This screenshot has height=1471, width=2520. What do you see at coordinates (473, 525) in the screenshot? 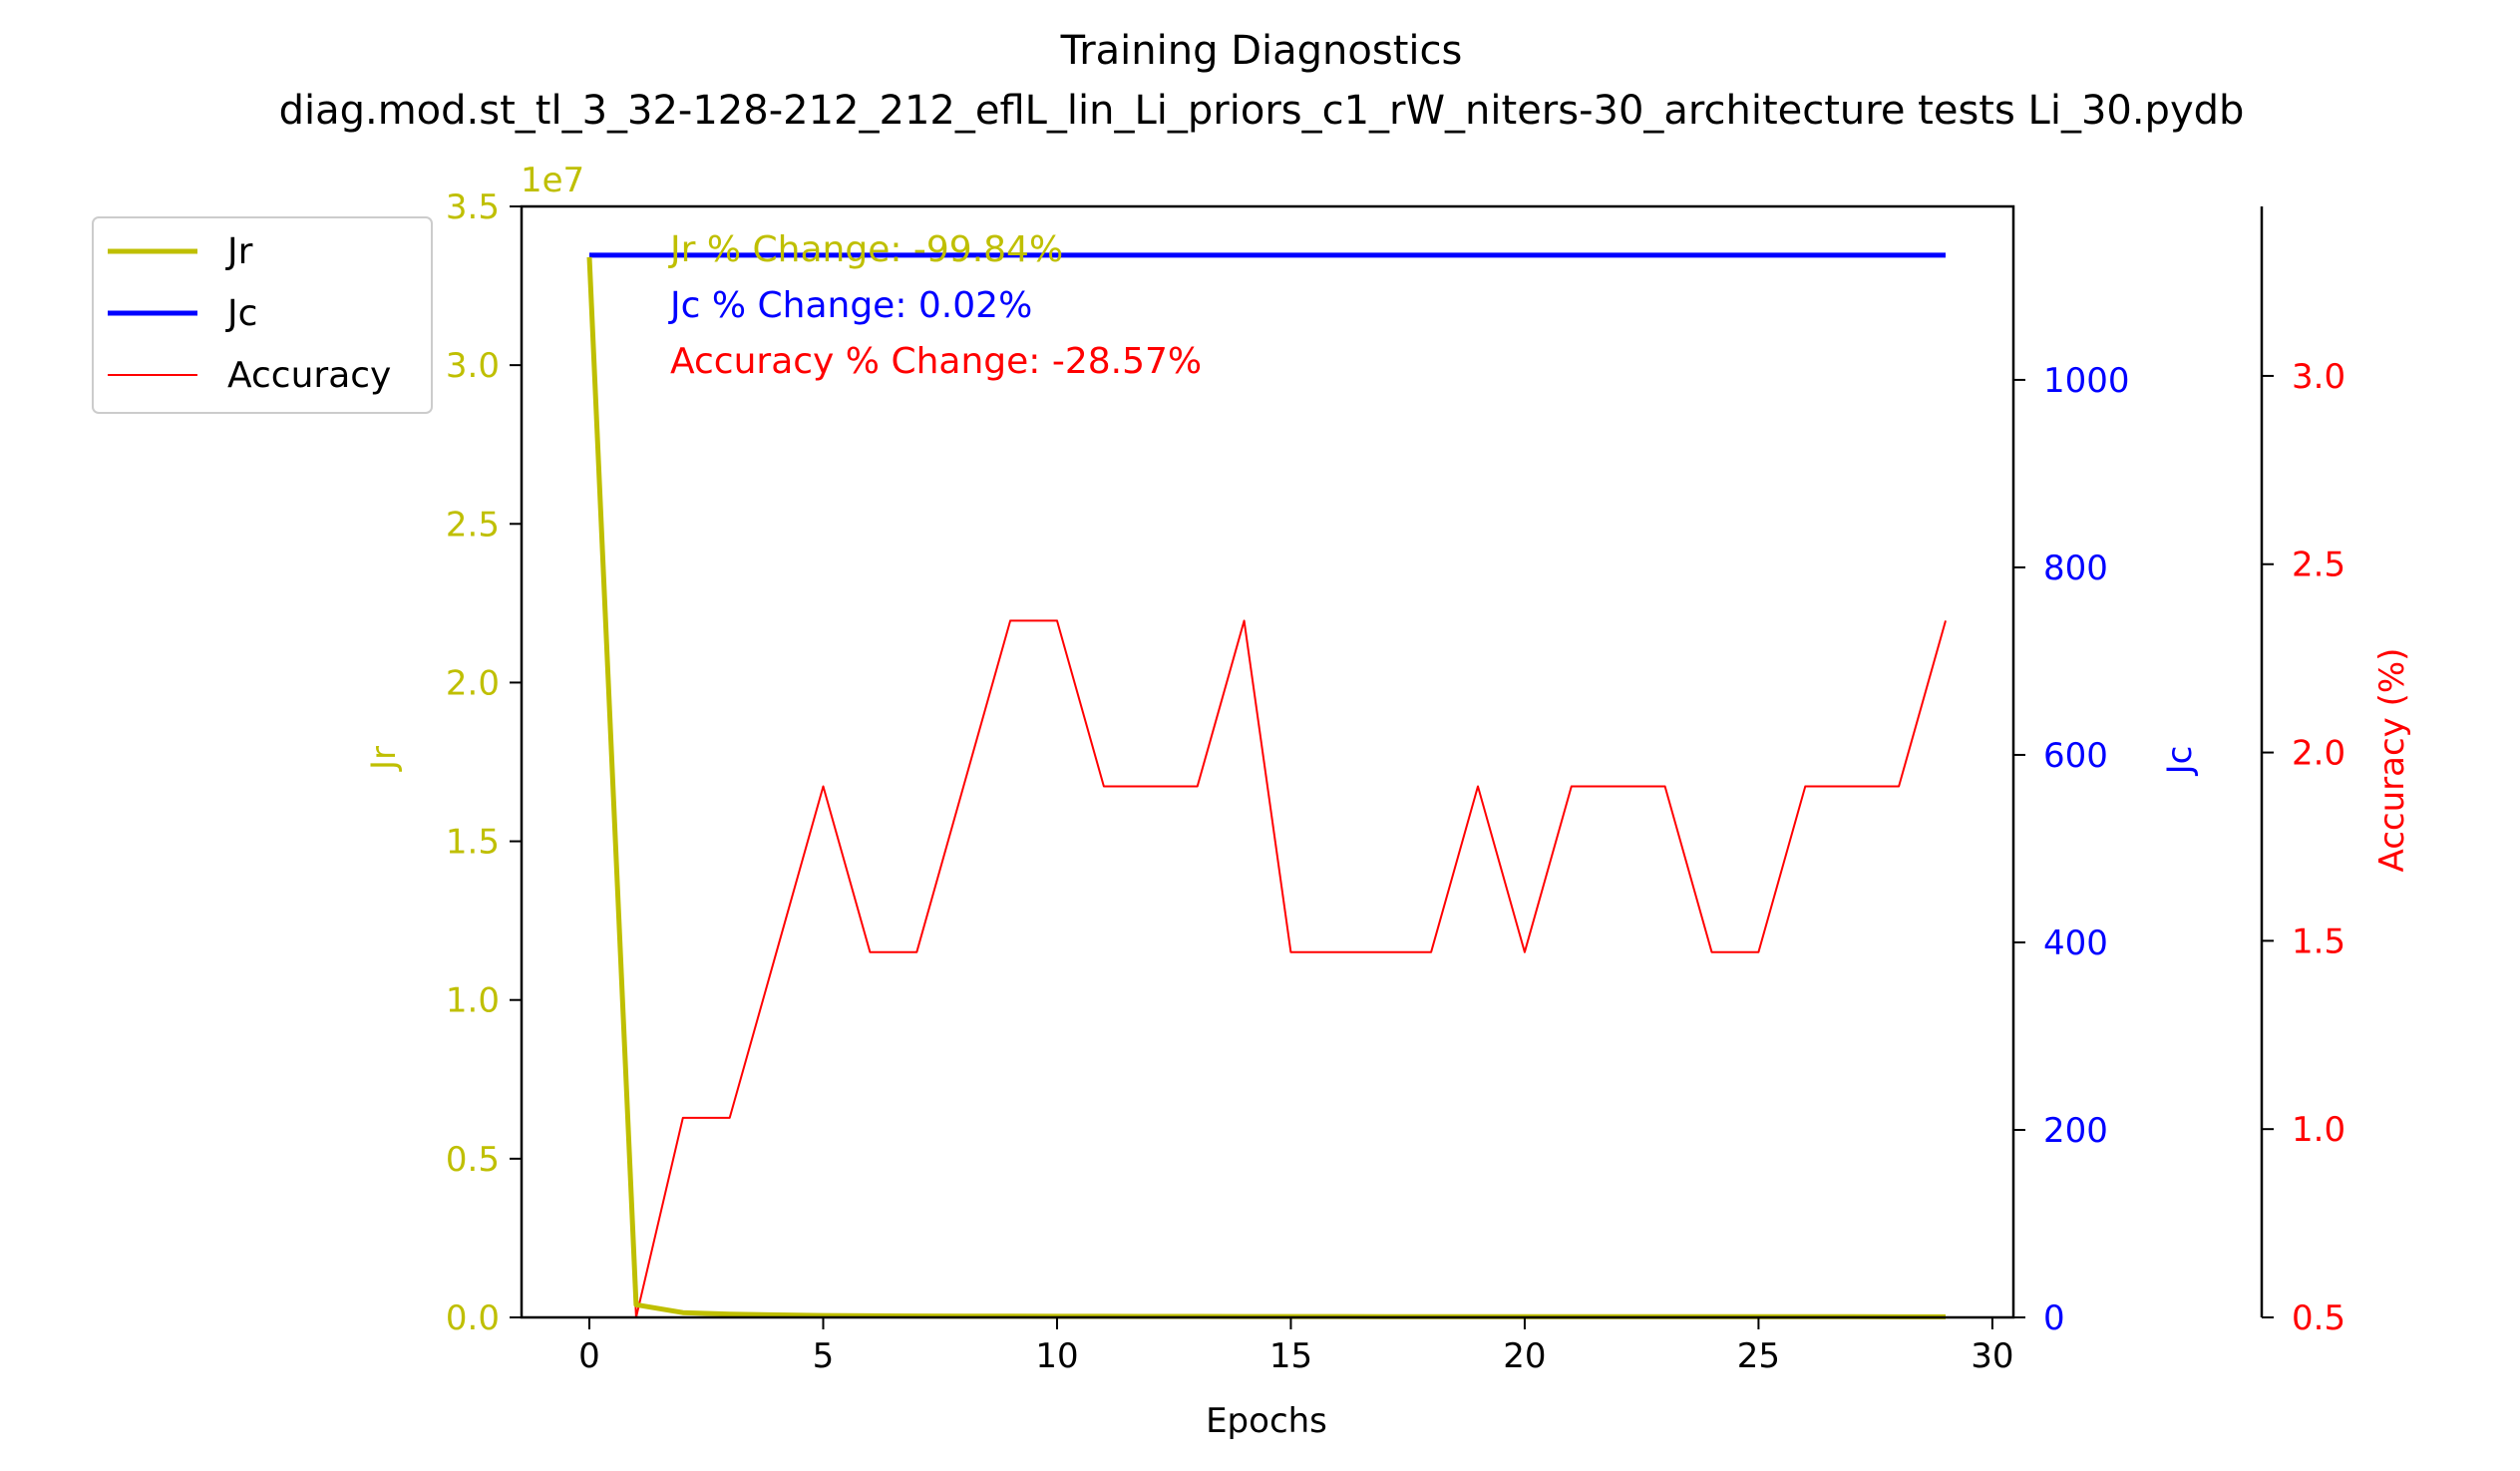
I see `left-tick-label: 2.5` at bounding box center [473, 525].